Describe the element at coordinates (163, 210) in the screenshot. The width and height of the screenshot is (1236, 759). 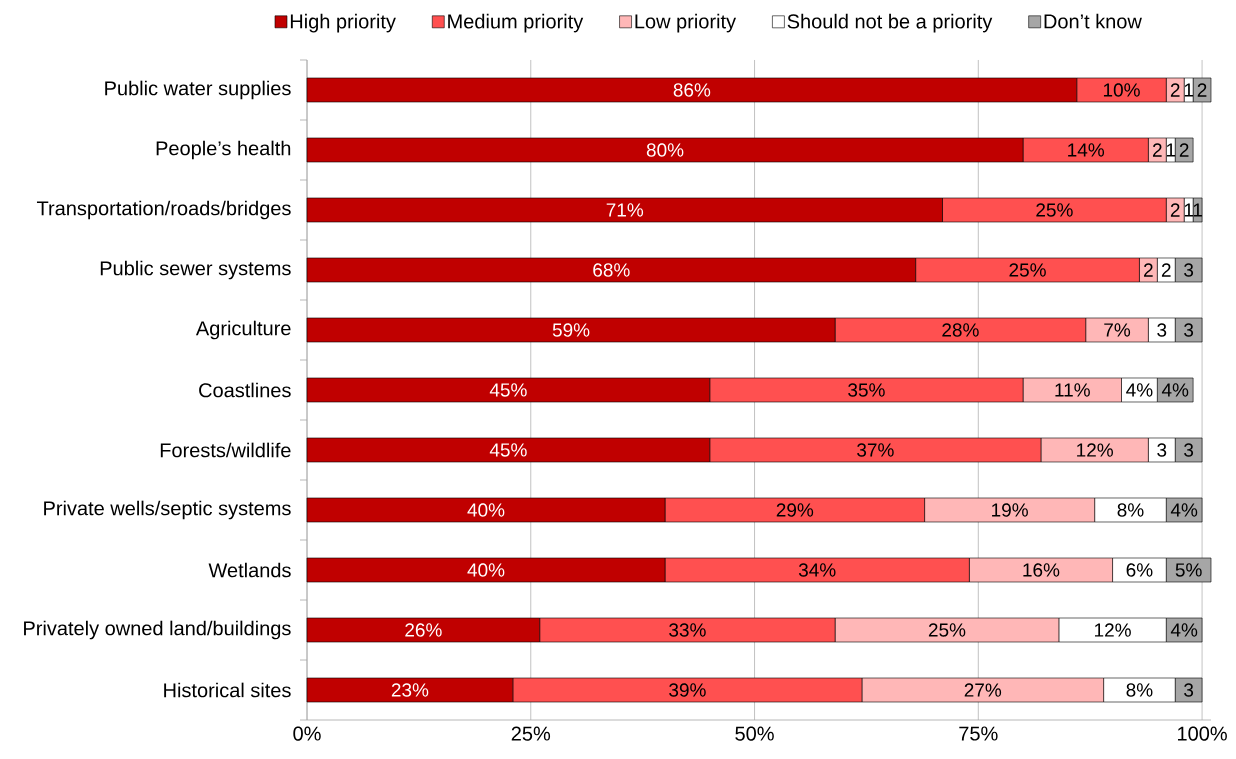
I see `y-tick-label: Transportation/roads/bridges` at that location.